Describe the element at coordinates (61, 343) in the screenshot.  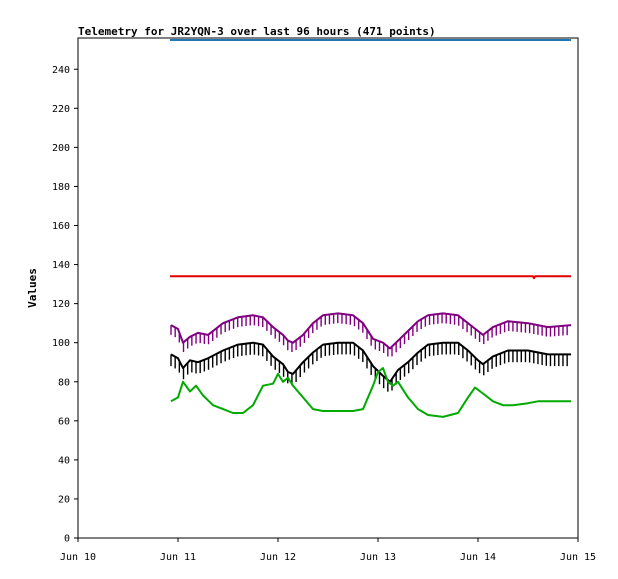
I see `y-tick-label-5: 100` at that location.